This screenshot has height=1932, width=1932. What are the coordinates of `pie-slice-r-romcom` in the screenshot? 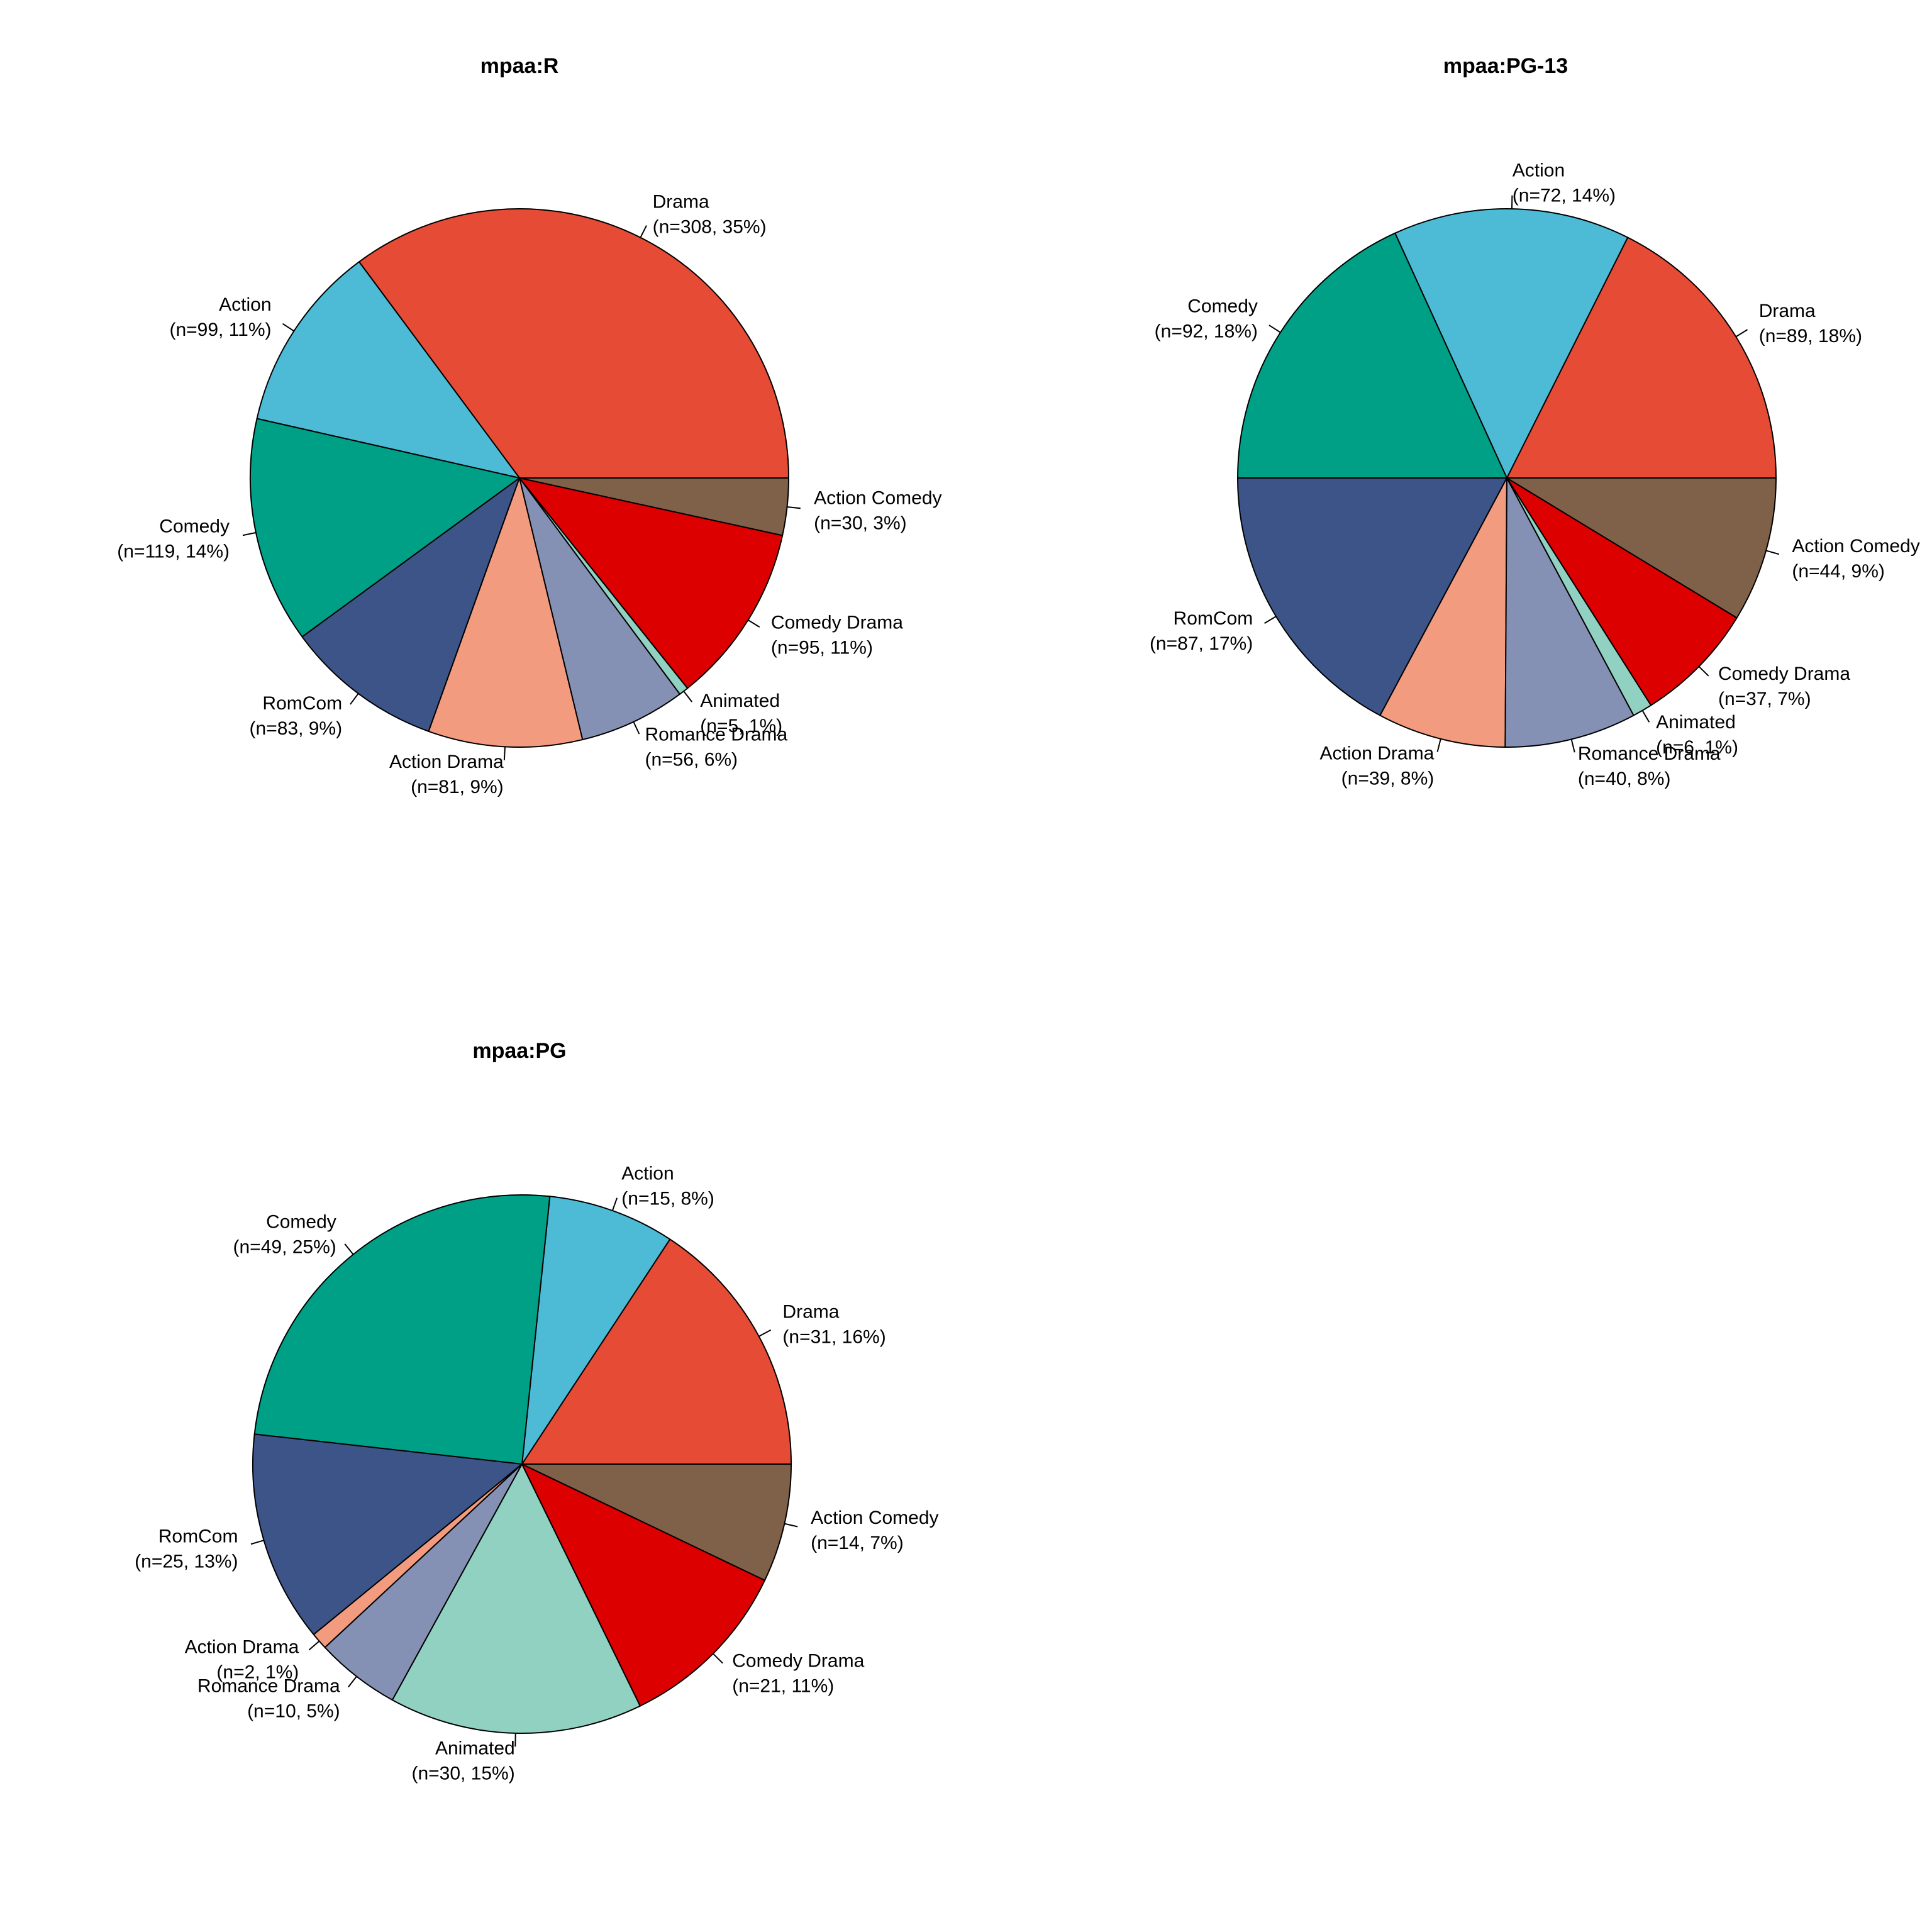 It's located at (410, 604).